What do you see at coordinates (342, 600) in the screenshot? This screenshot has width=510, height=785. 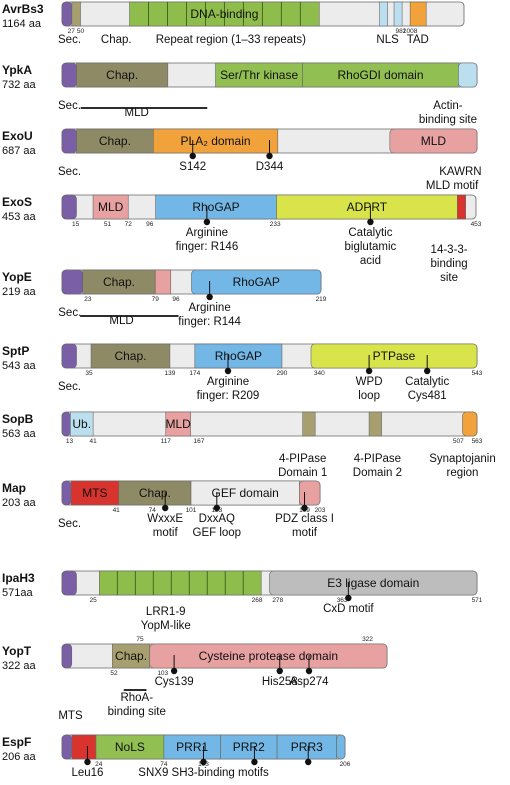 I see `residue-number: 363` at bounding box center [342, 600].